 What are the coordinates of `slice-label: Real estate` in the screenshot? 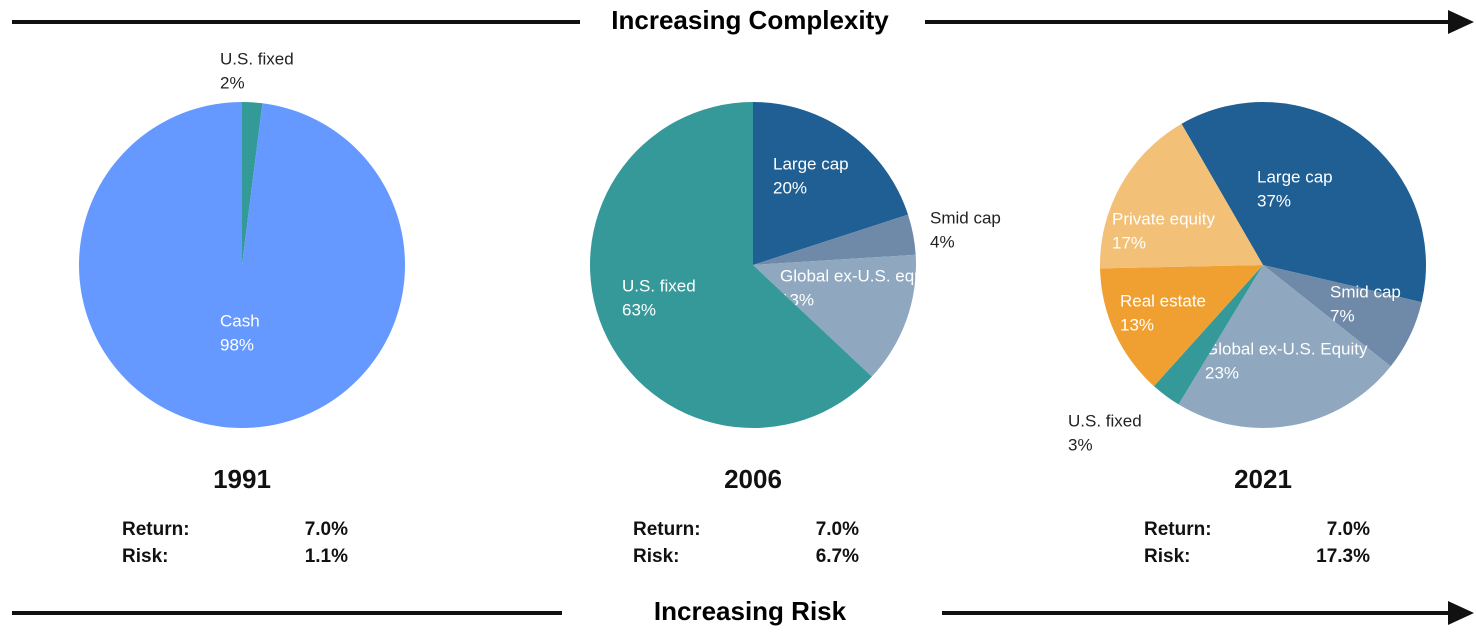 It's located at (1163, 300).